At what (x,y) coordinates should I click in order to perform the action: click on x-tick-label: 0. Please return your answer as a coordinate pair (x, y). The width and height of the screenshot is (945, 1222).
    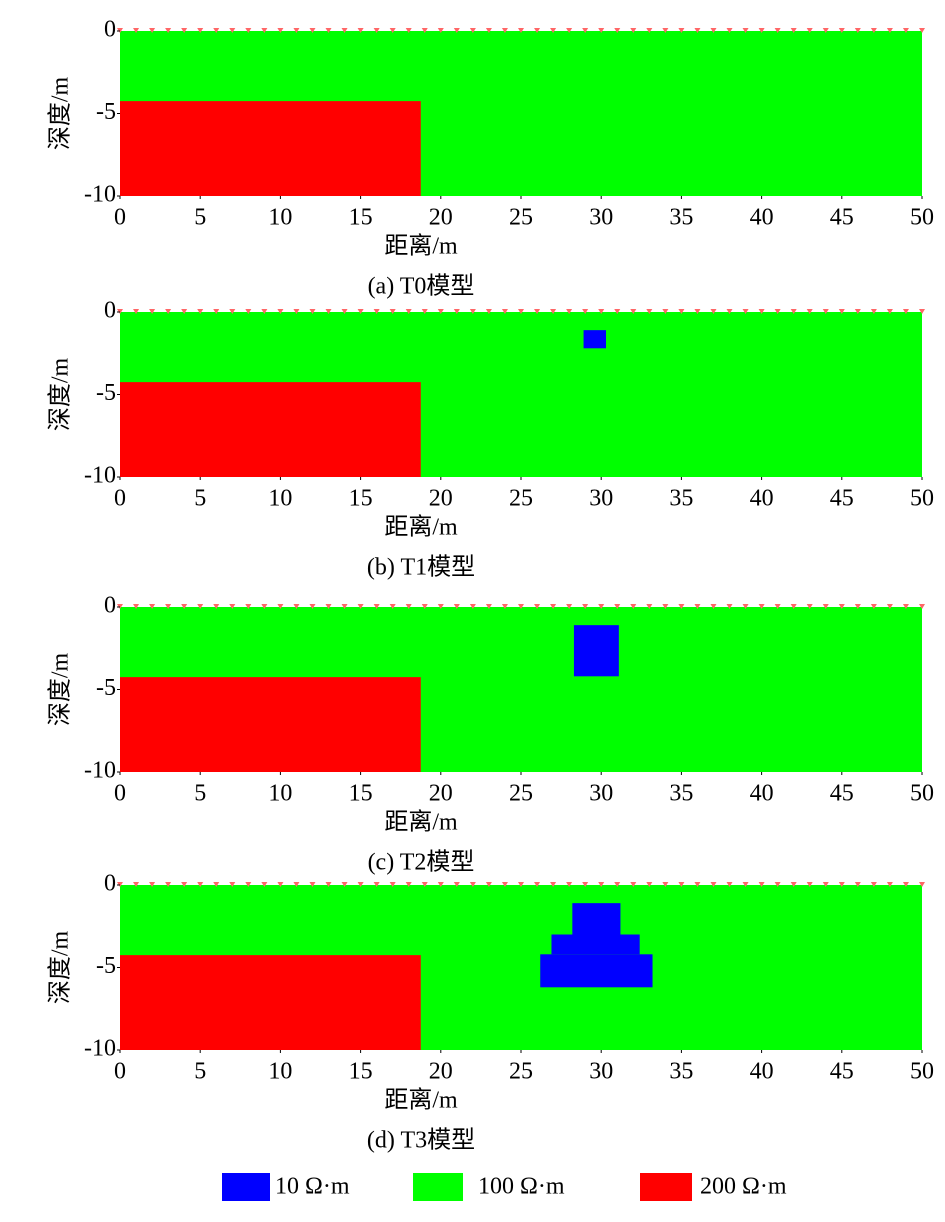
    Looking at the image, I should click on (120, 499).